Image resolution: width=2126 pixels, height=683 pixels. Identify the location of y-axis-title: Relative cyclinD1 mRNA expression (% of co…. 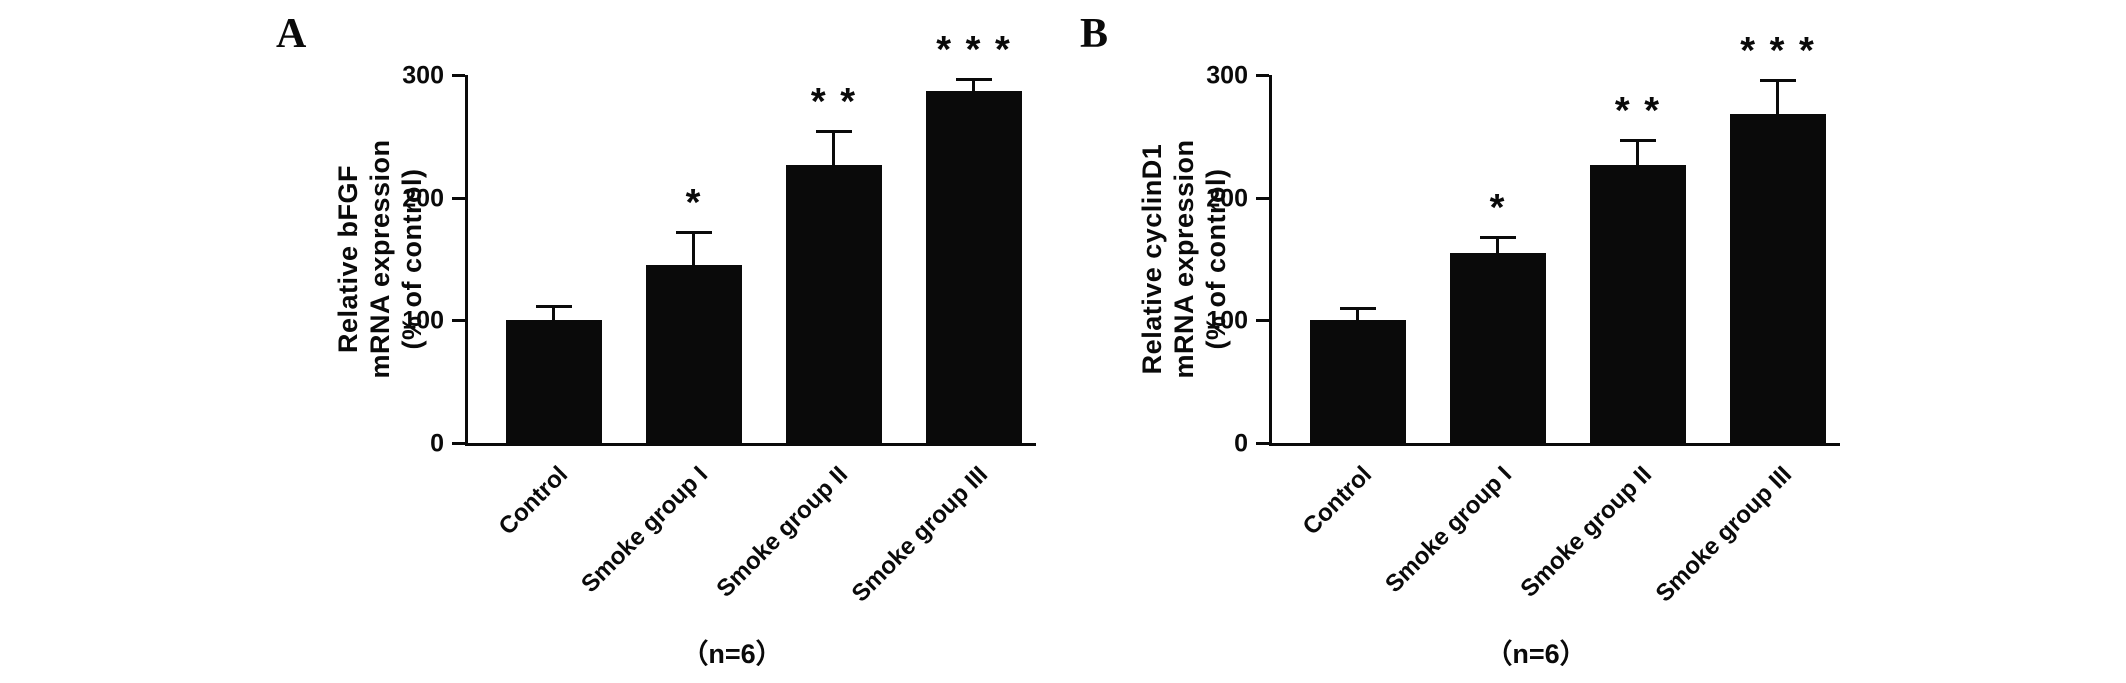
(1184, 259).